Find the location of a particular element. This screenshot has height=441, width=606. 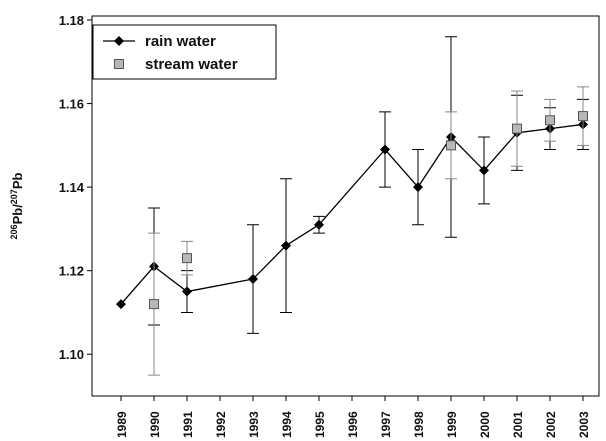

x-tick-label: 2002 is located at coordinates (551, 424).